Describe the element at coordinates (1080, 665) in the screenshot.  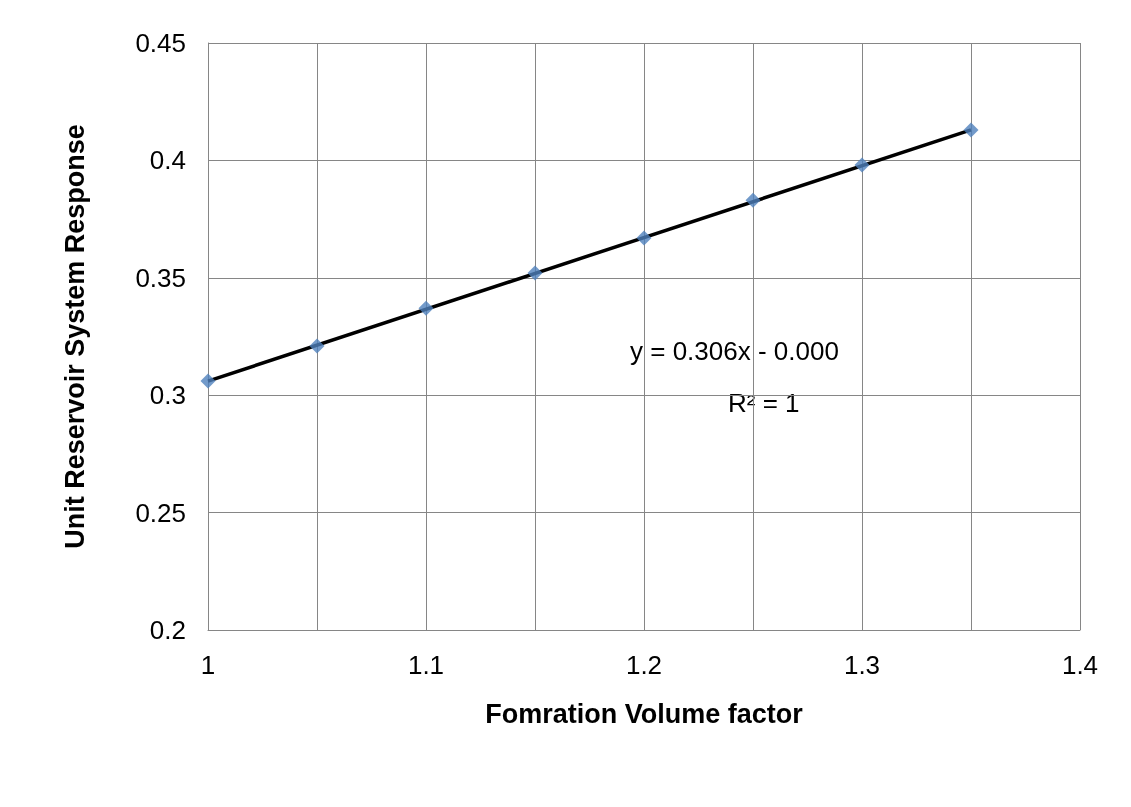
I see `x-tick-label: 1.4` at that location.